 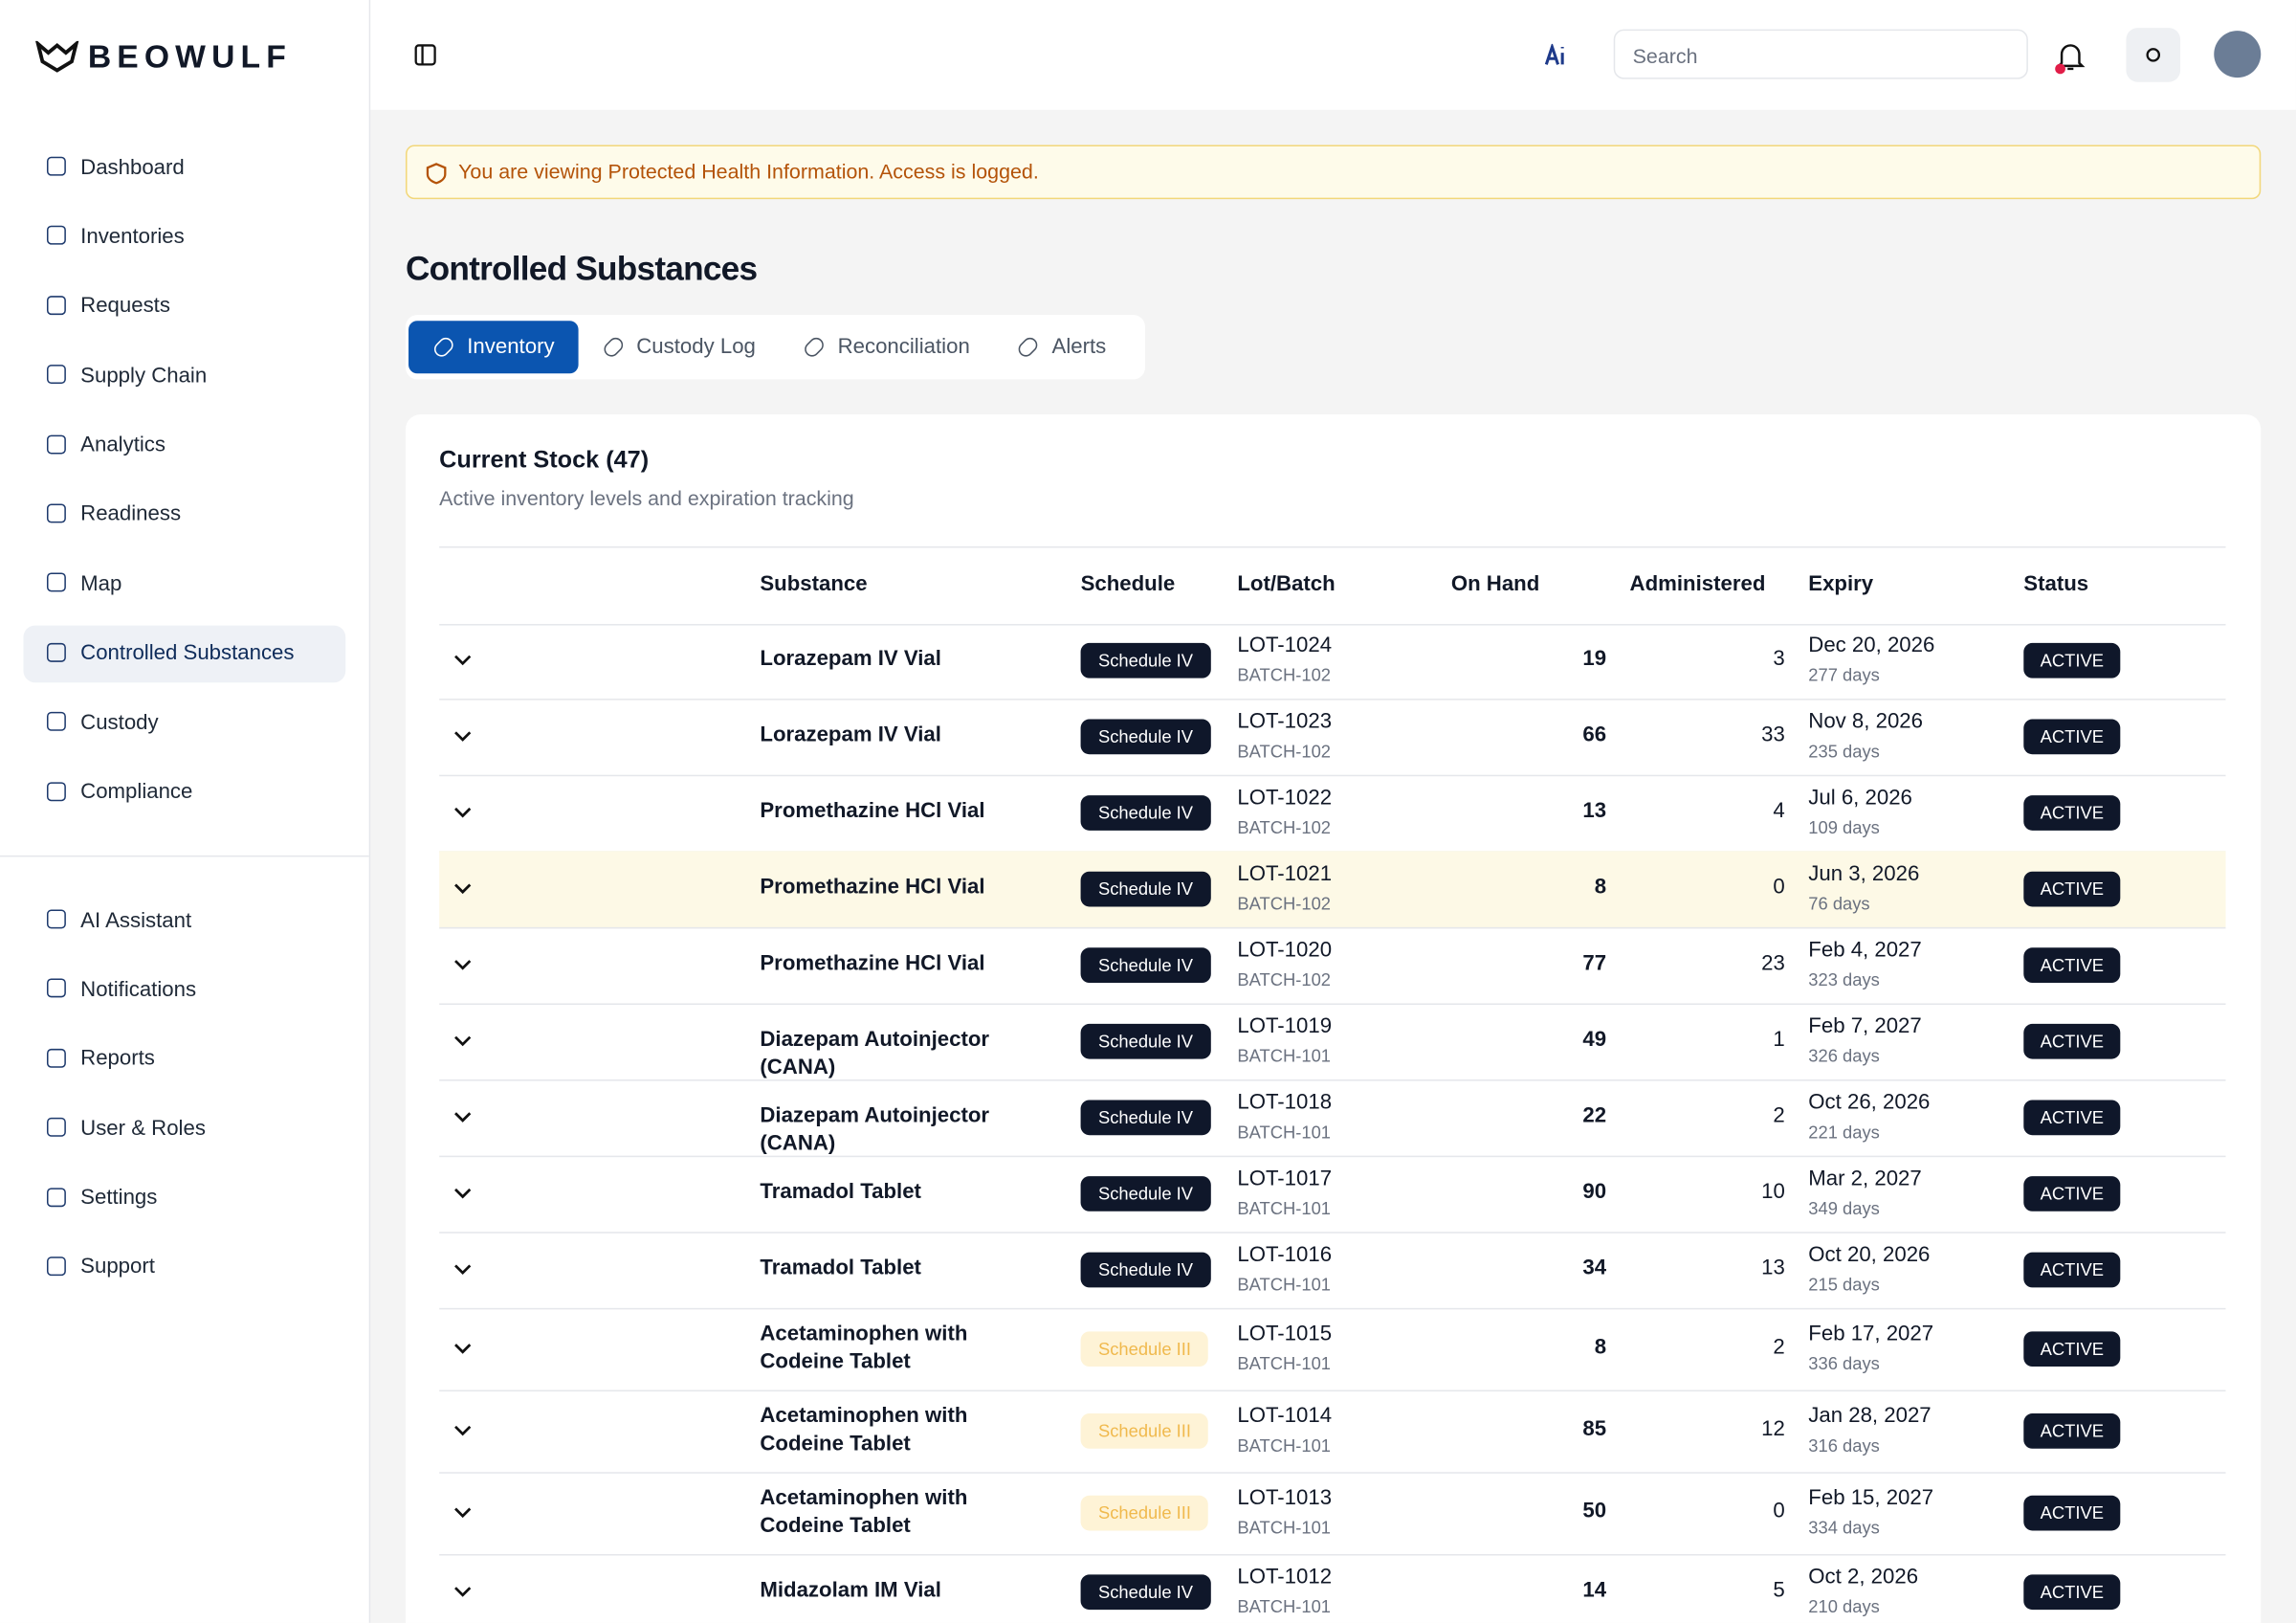 I want to click on ai-button, so click(x=1556, y=55).